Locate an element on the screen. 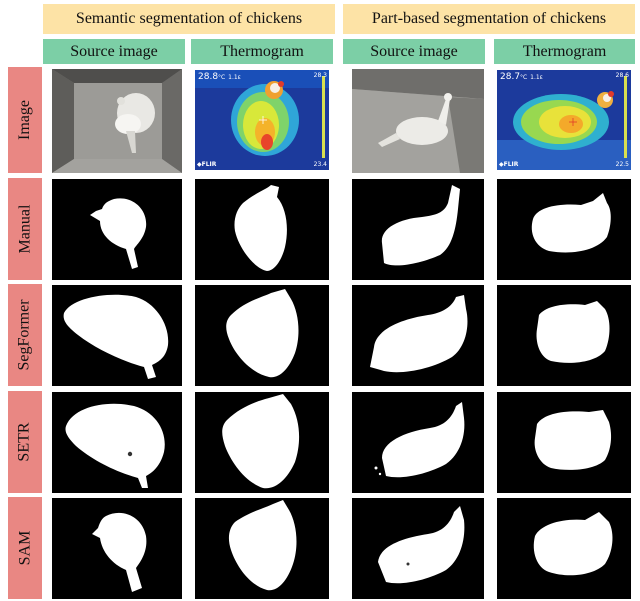 The width and height of the screenshot is (640, 601). row-label-image: Image is located at coordinates (25, 120).